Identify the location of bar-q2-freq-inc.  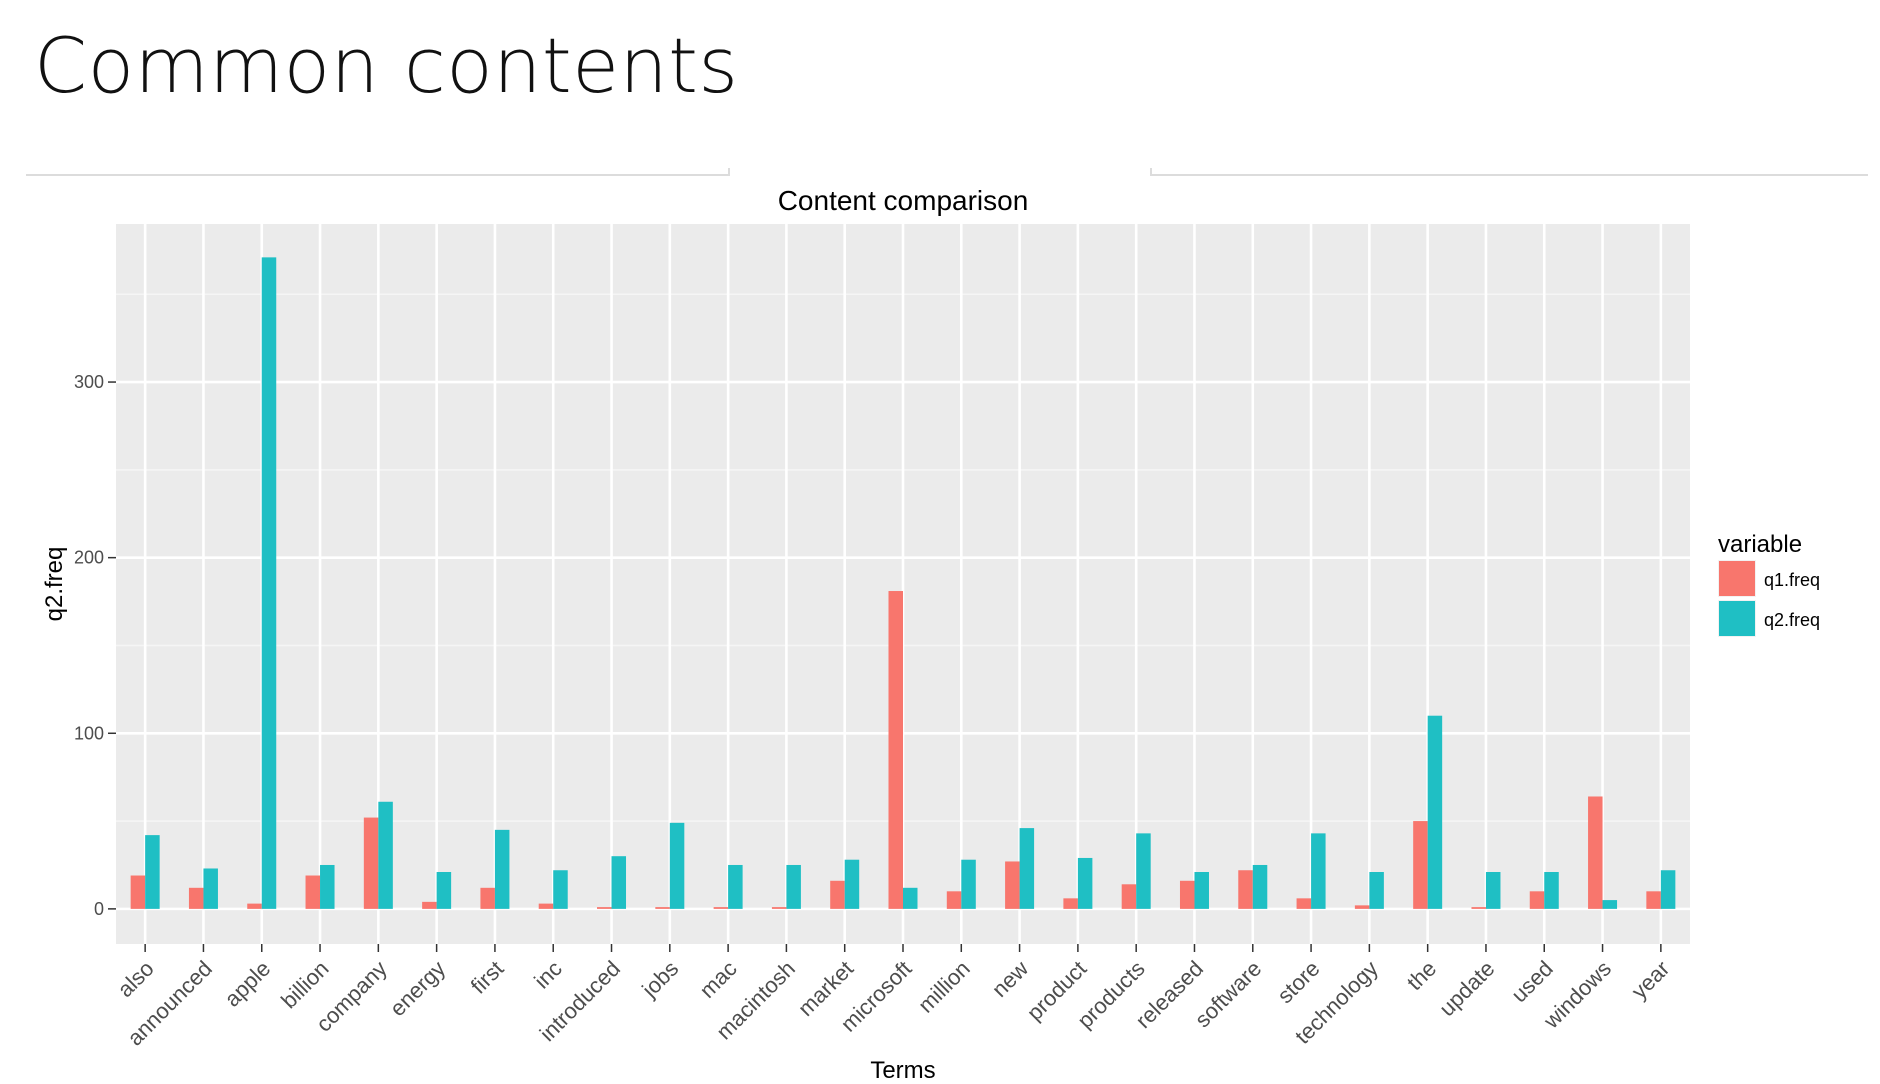
(560, 889).